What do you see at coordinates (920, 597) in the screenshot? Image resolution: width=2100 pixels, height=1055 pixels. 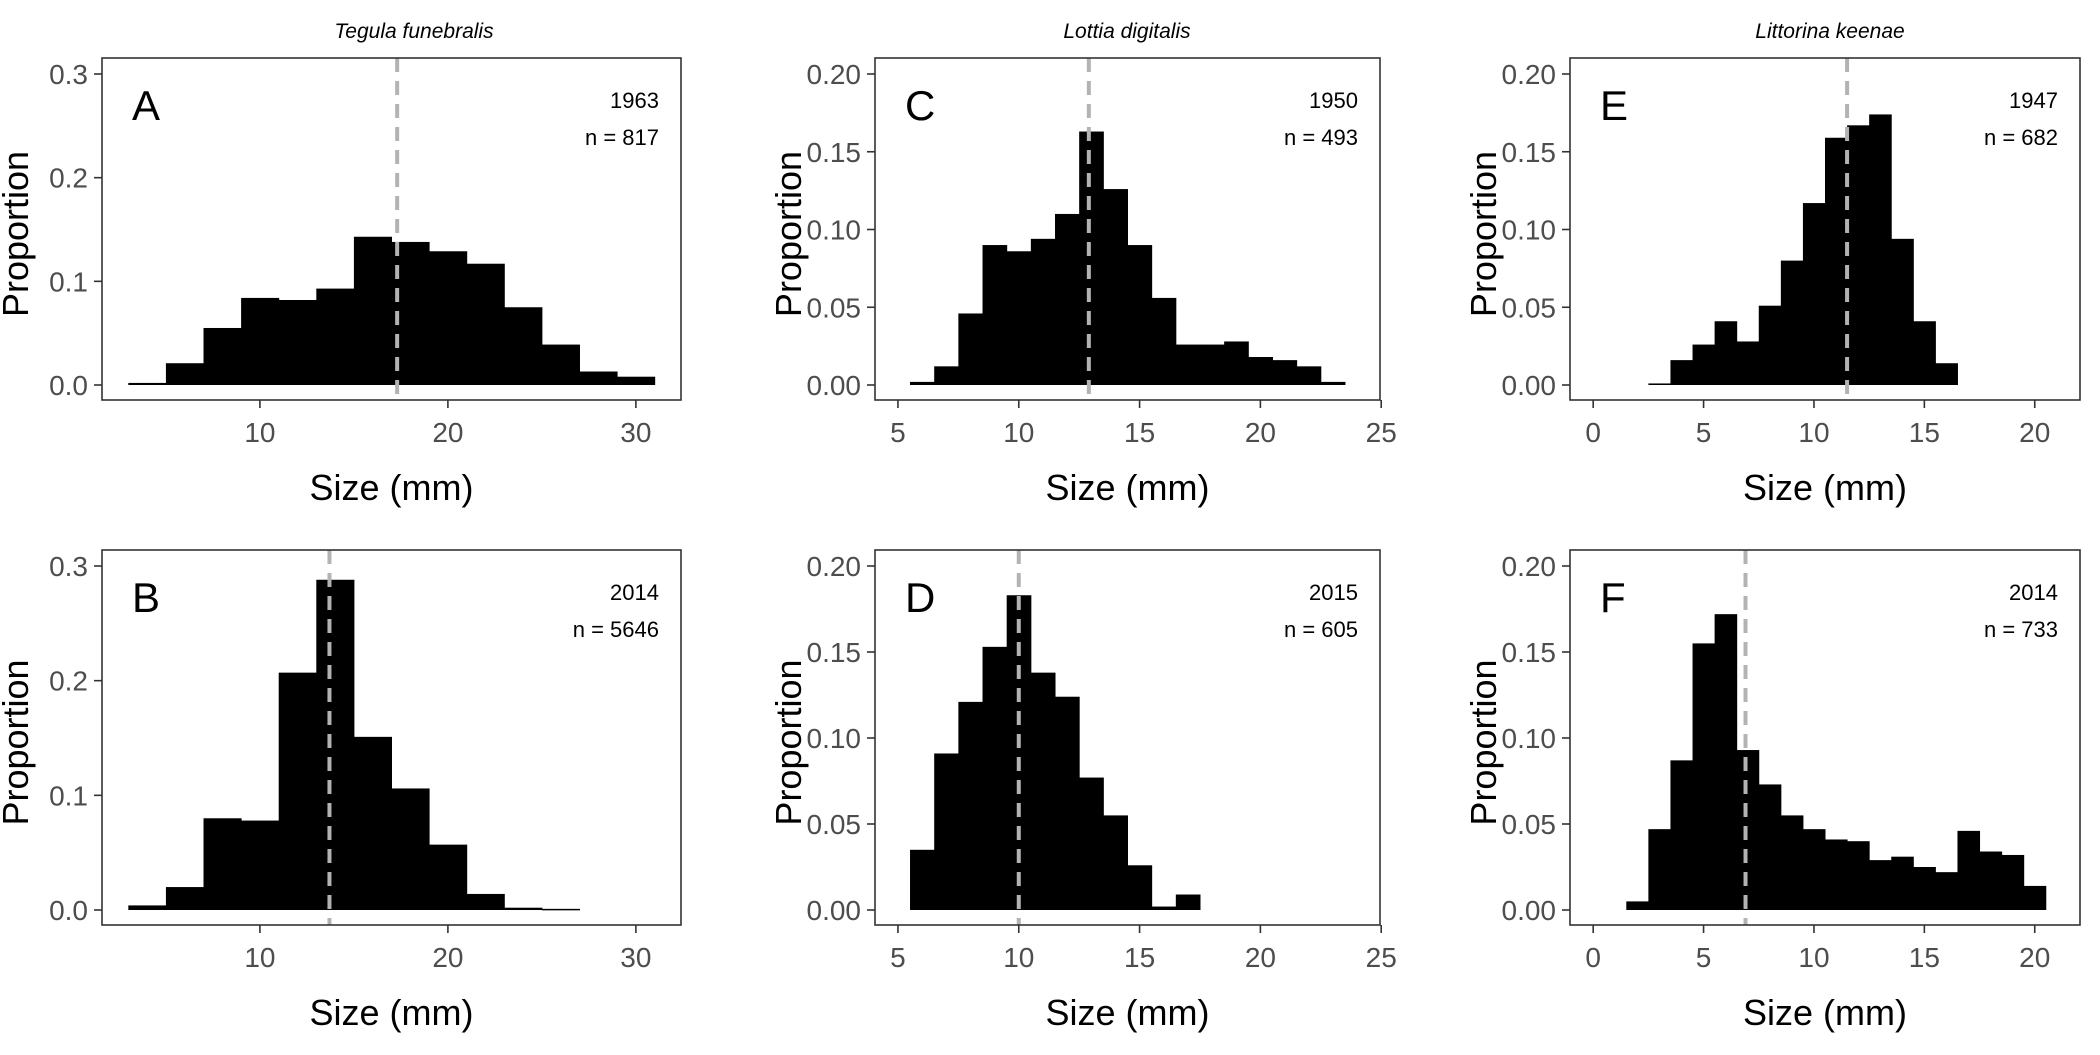 I see `panel-letter: D` at bounding box center [920, 597].